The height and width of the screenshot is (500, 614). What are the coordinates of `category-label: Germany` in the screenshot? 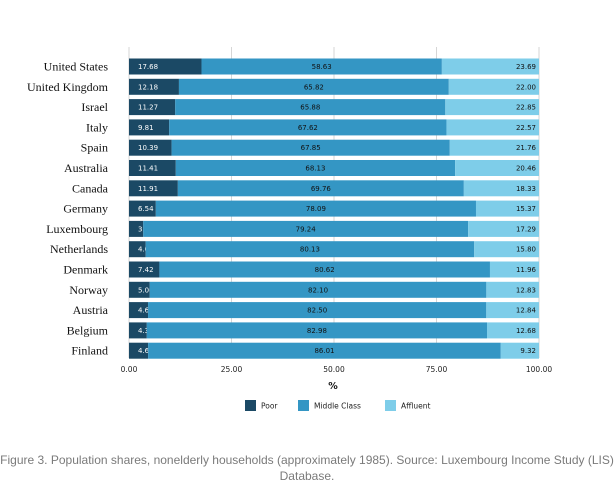 It's located at (85, 209).